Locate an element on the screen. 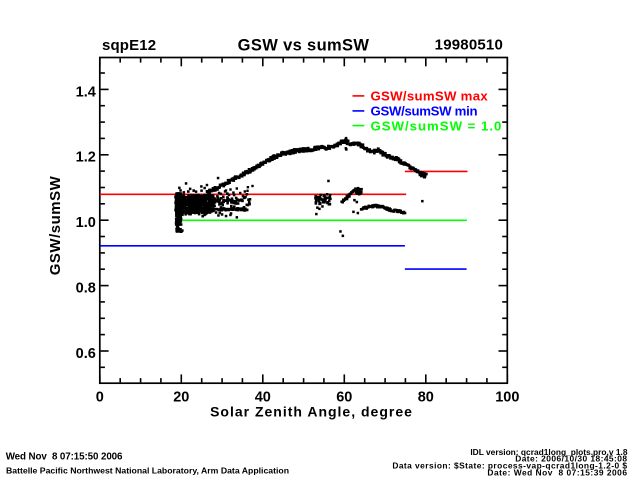 The width and height of the screenshot is (640, 480). svg-text: GSW/sumSW is located at coordinates (55, 225).